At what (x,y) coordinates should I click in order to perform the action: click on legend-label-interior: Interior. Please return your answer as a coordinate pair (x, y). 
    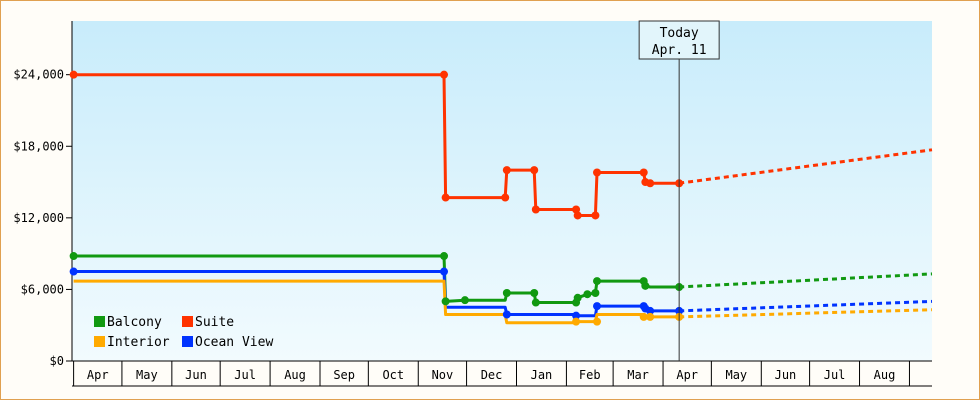
    Looking at the image, I should click on (138, 342).